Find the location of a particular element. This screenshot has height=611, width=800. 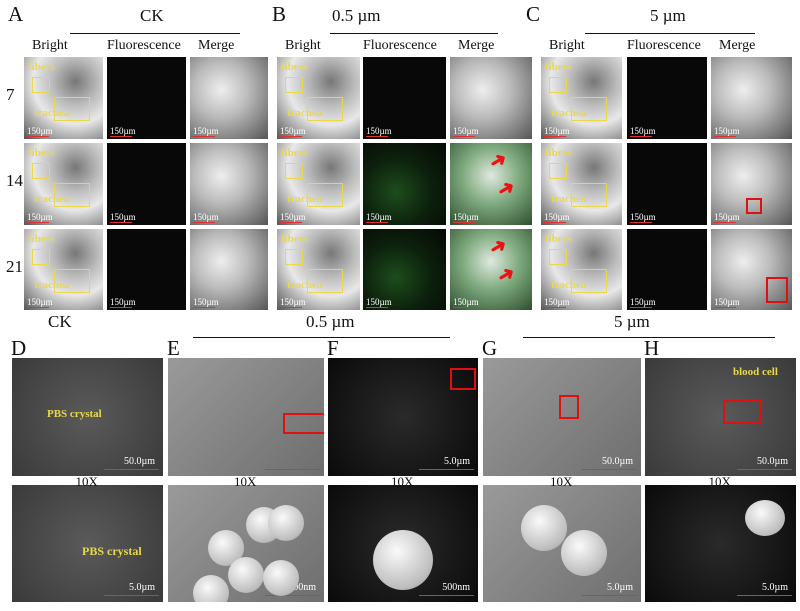

scale-label: 500nm is located at coordinates (302, 587).